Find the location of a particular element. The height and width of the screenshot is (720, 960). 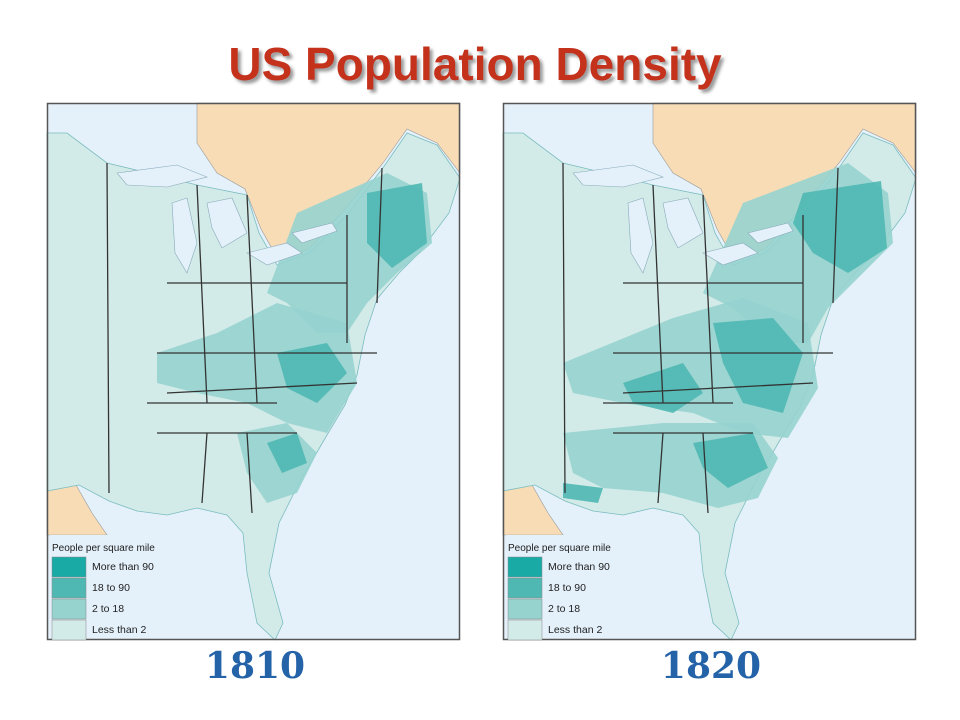

year-label: 1820 is located at coordinates (711, 666).